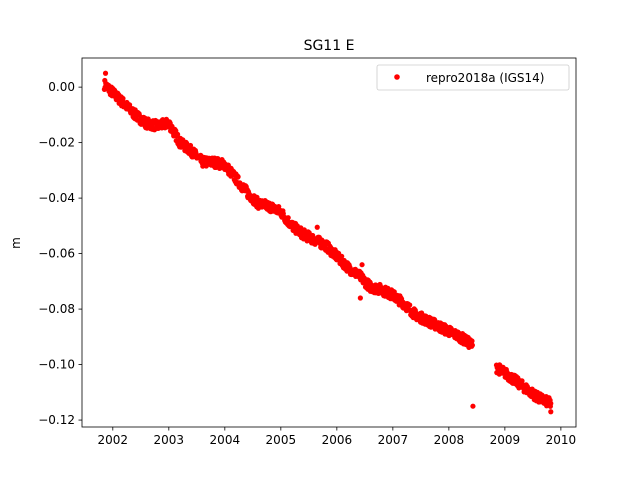 The image size is (640, 484). What do you see at coordinates (281, 440) in the screenshot?
I see `x-tick-label: 2005` at bounding box center [281, 440].